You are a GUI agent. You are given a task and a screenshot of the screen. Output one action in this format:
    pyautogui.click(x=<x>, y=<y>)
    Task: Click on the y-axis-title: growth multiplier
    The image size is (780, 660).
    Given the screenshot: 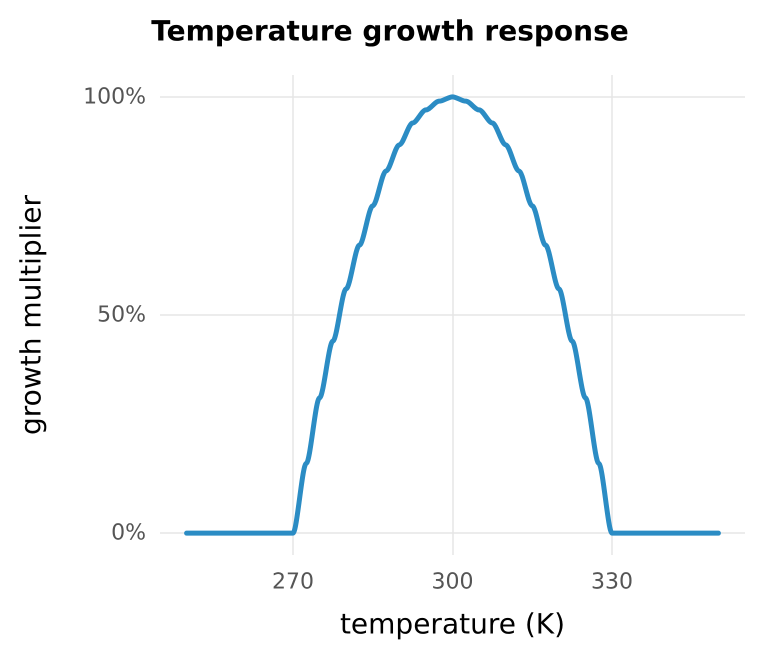 What is the action you would take?
    pyautogui.click(x=31, y=314)
    